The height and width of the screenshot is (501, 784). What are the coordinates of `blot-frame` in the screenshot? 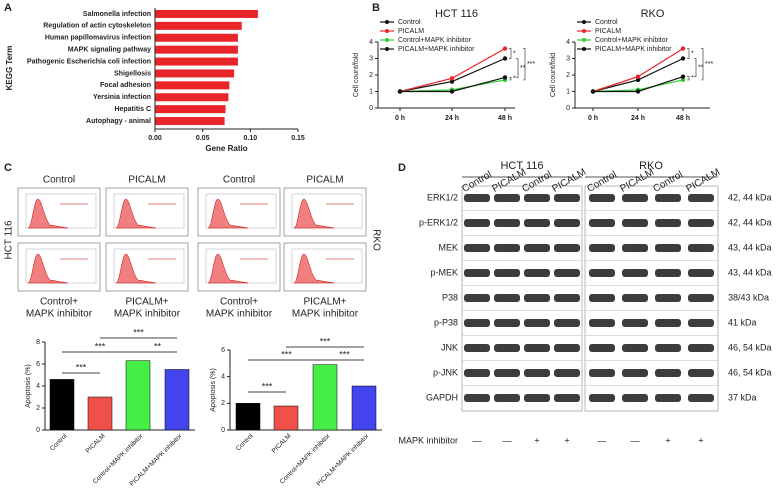 It's located at (522, 298).